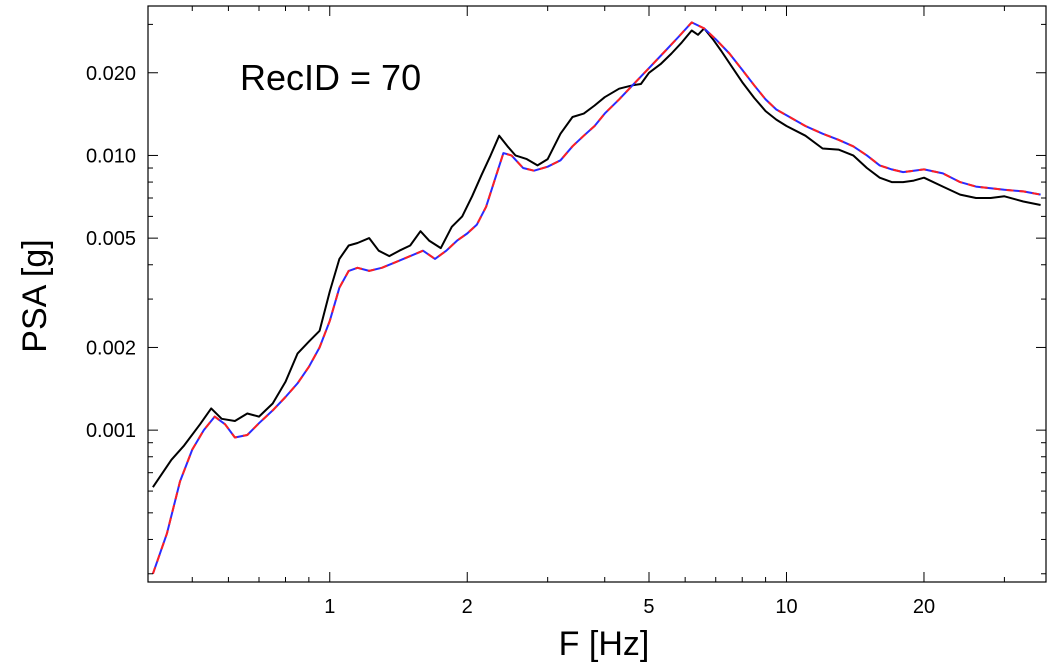  What do you see at coordinates (786, 607) in the screenshot?
I see `x-tick-label: 10` at bounding box center [786, 607].